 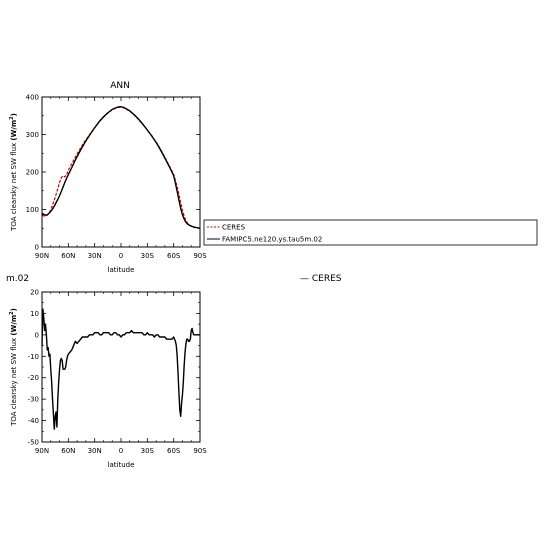 I want to click on legend-label-ceres: CERES, so click(x=234, y=228).